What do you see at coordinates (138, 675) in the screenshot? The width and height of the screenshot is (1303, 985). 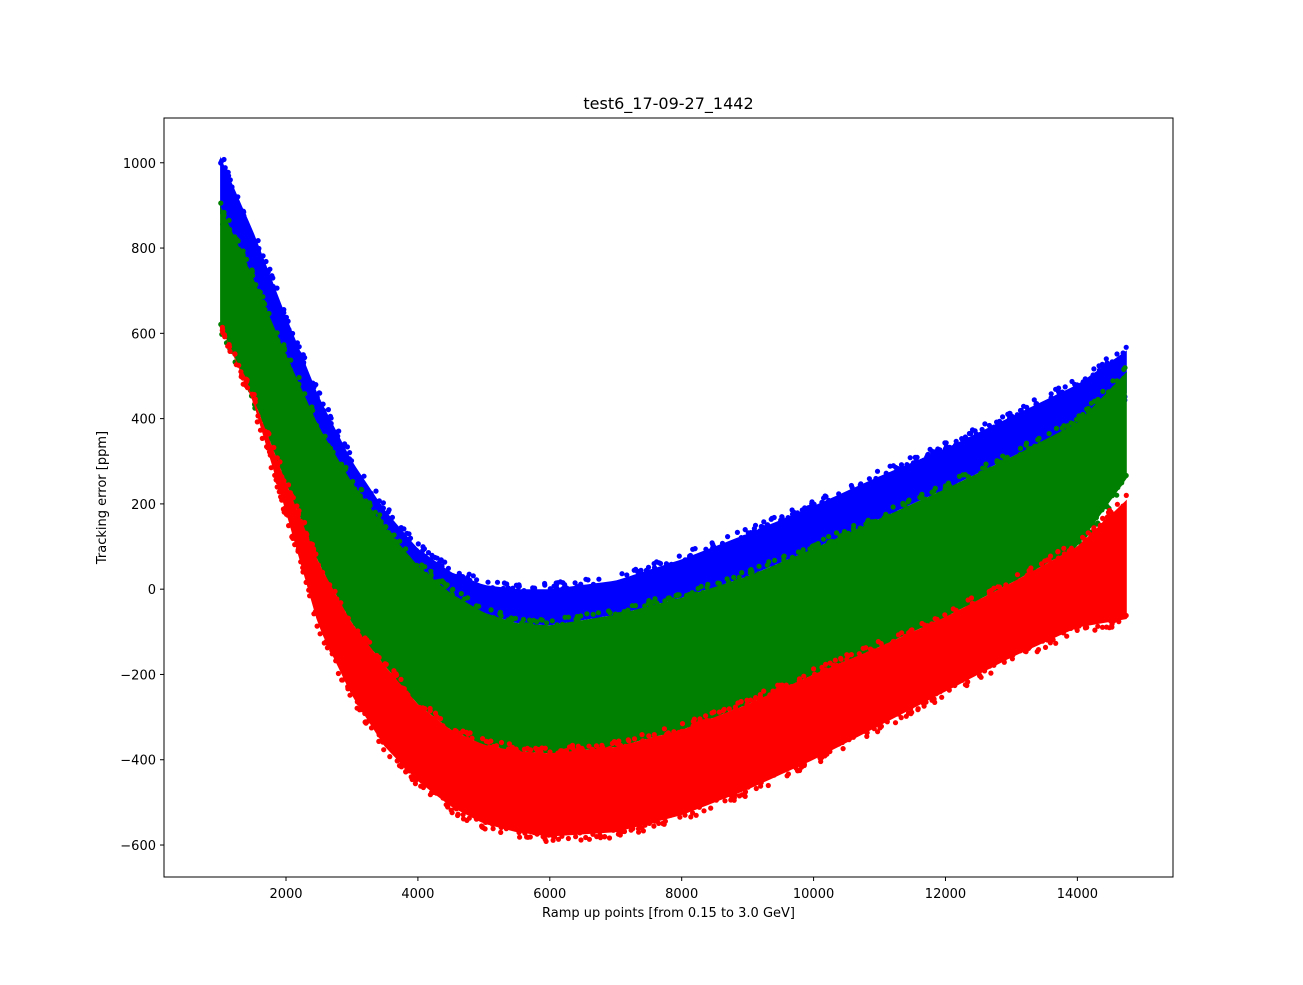 I see `y-tick-label: −200` at bounding box center [138, 675].